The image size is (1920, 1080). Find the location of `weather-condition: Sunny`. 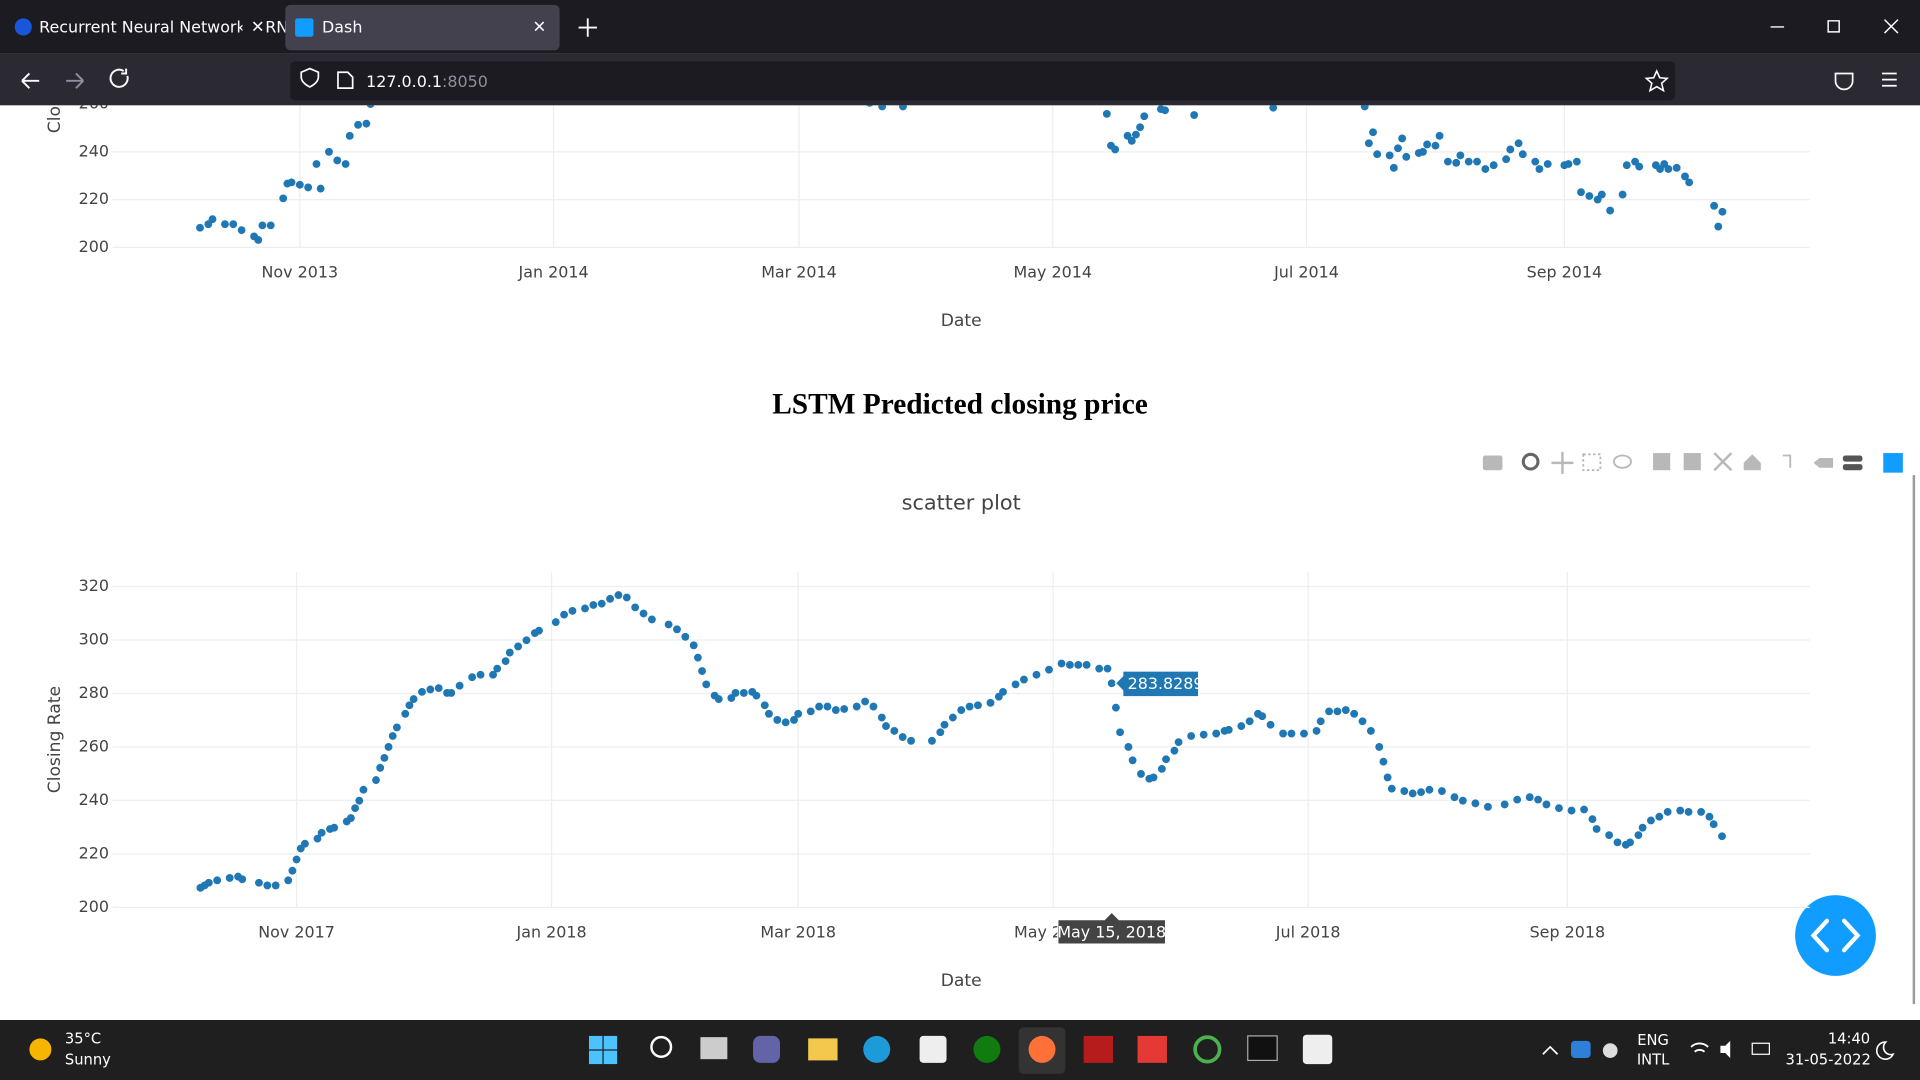

weather-condition: Sunny is located at coordinates (88, 1059).